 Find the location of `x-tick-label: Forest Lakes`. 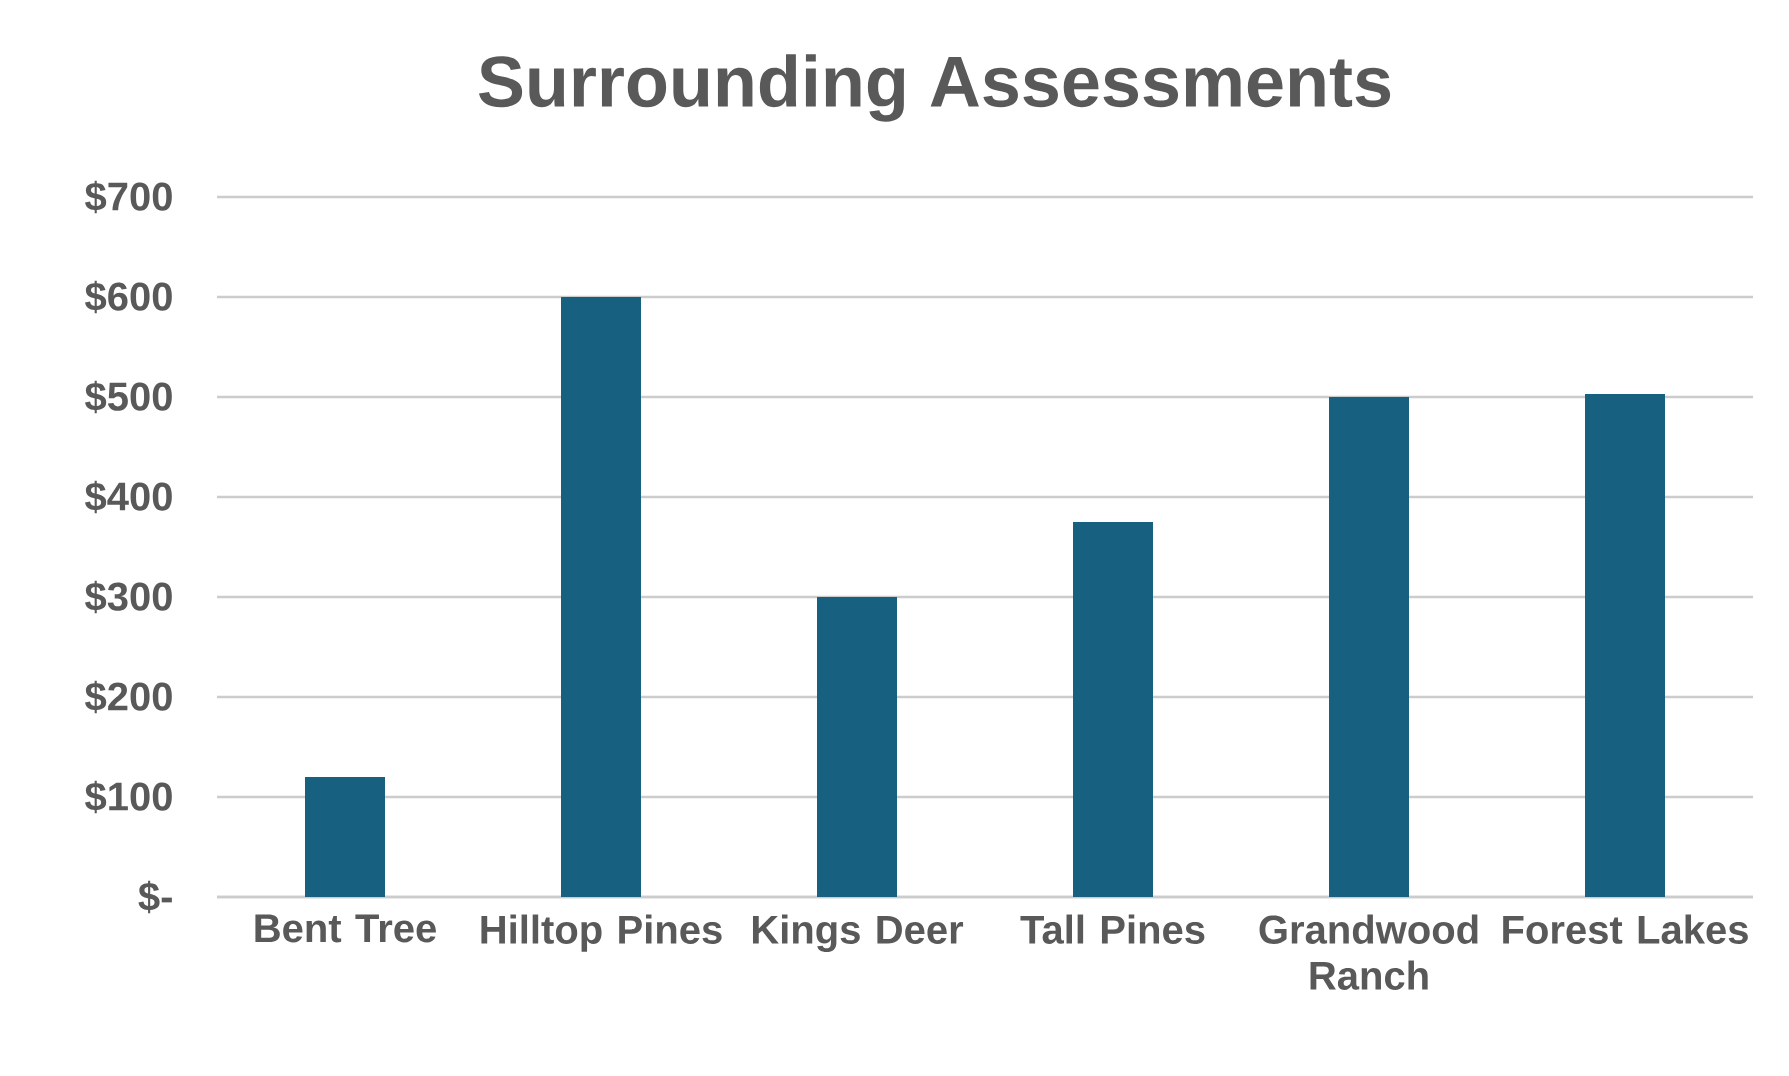

x-tick-label: Forest Lakes is located at coordinates (1625, 929).